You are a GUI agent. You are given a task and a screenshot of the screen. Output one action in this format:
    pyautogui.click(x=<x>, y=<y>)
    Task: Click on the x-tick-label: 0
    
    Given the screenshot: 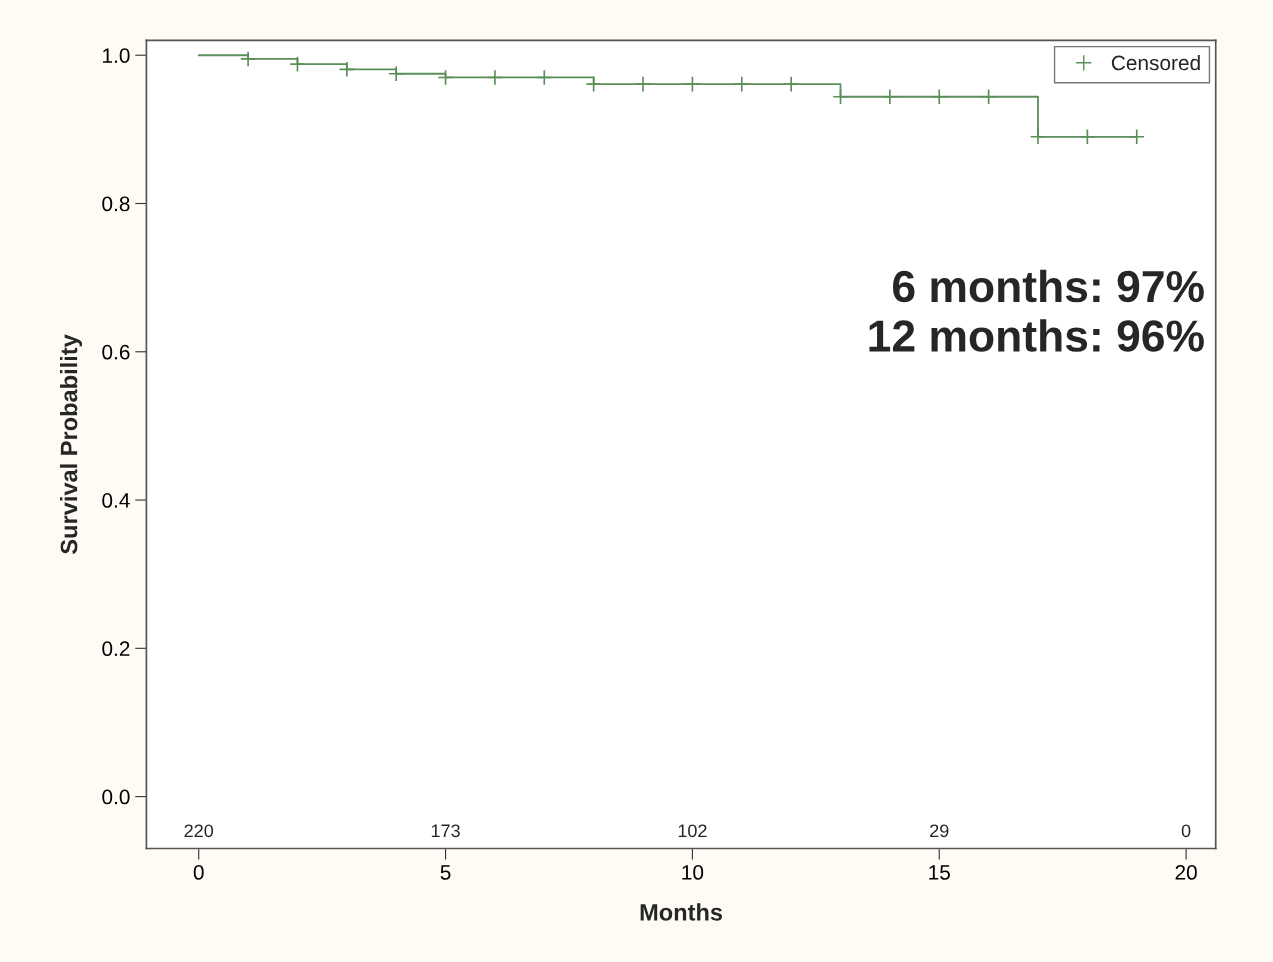 What is the action you would take?
    pyautogui.click(x=198, y=872)
    